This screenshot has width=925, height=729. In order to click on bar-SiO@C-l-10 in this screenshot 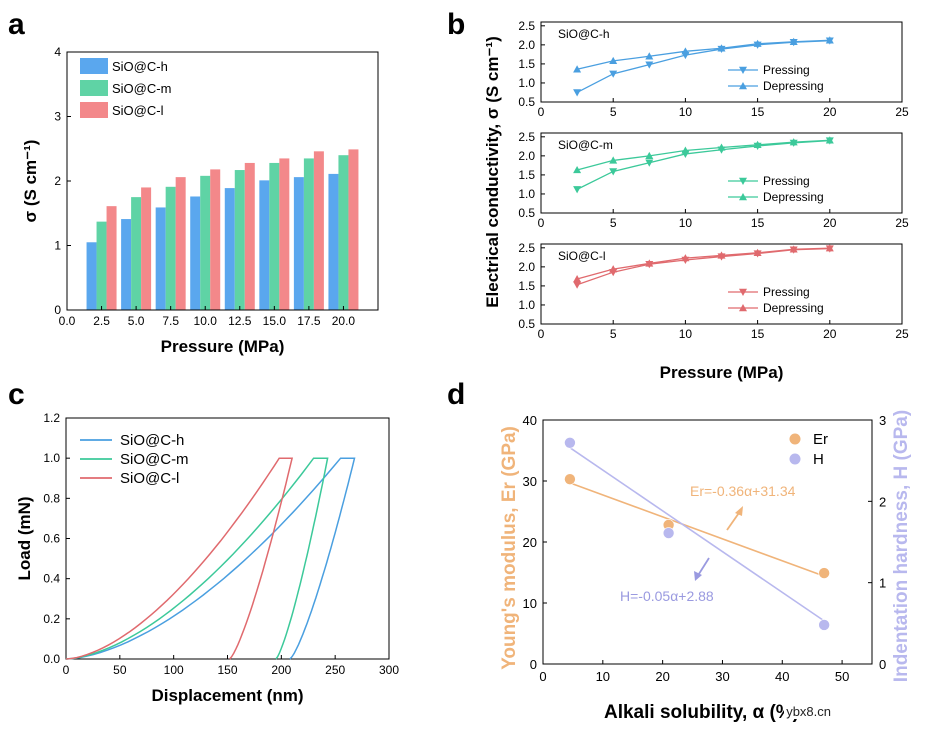, I will do `click(215, 239)`.